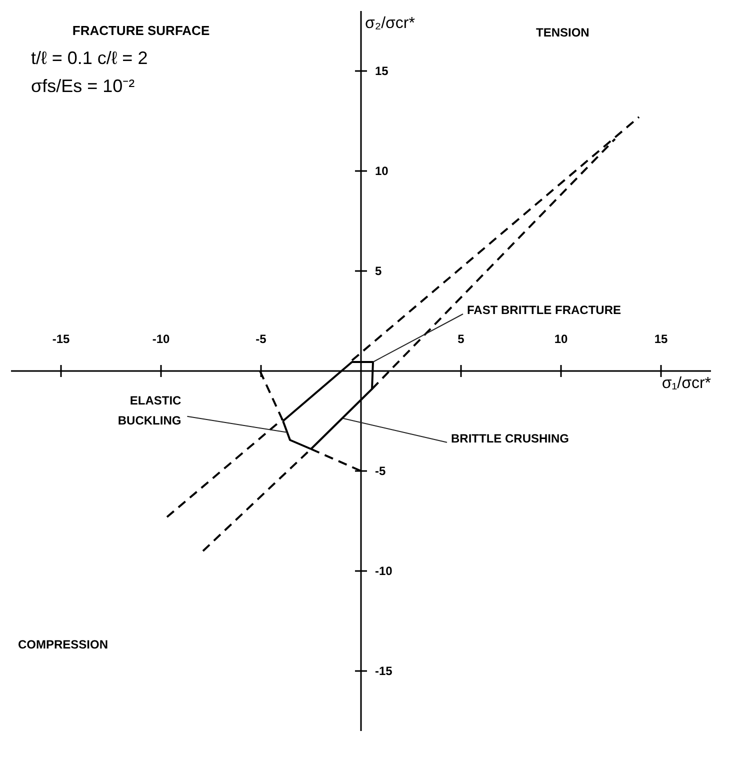 This screenshot has height=758, width=736. I want to click on annotation: BRITTLE CRUSHING, so click(510, 438).